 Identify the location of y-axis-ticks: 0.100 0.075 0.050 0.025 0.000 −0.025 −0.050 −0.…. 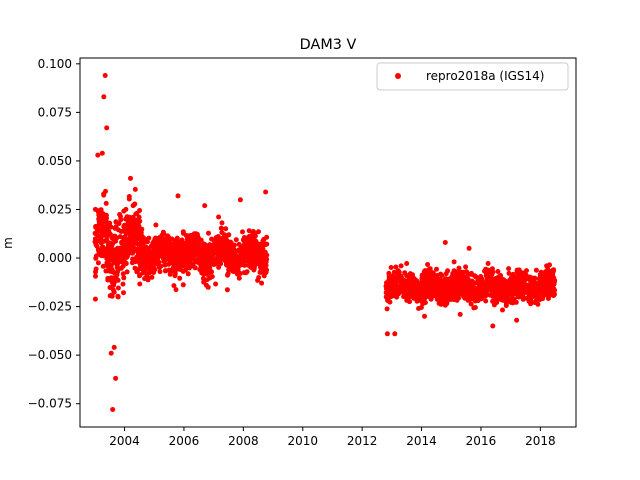
(54, 234).